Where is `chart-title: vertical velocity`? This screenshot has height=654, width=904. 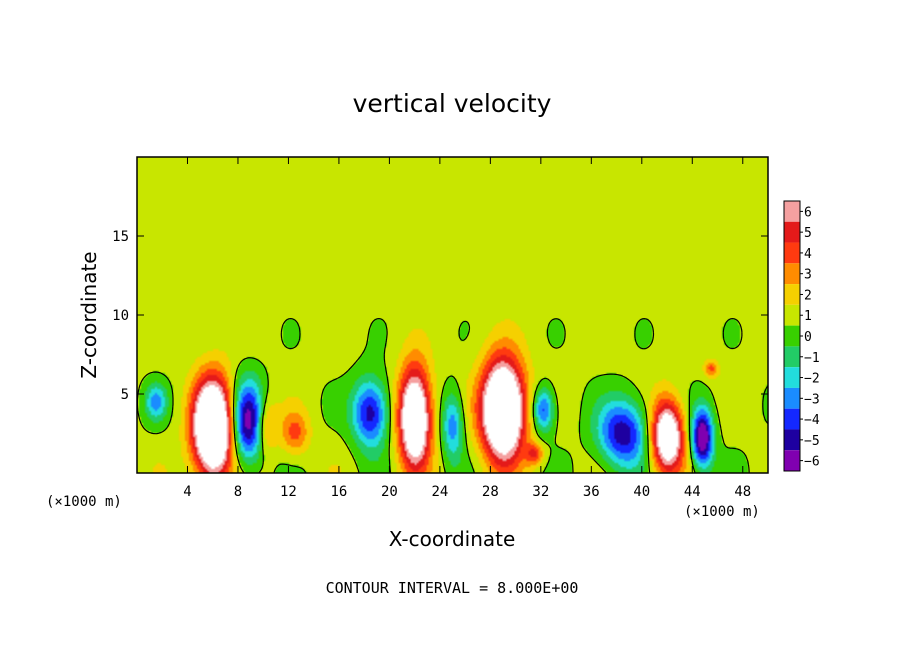 chart-title: vertical velocity is located at coordinates (452, 103).